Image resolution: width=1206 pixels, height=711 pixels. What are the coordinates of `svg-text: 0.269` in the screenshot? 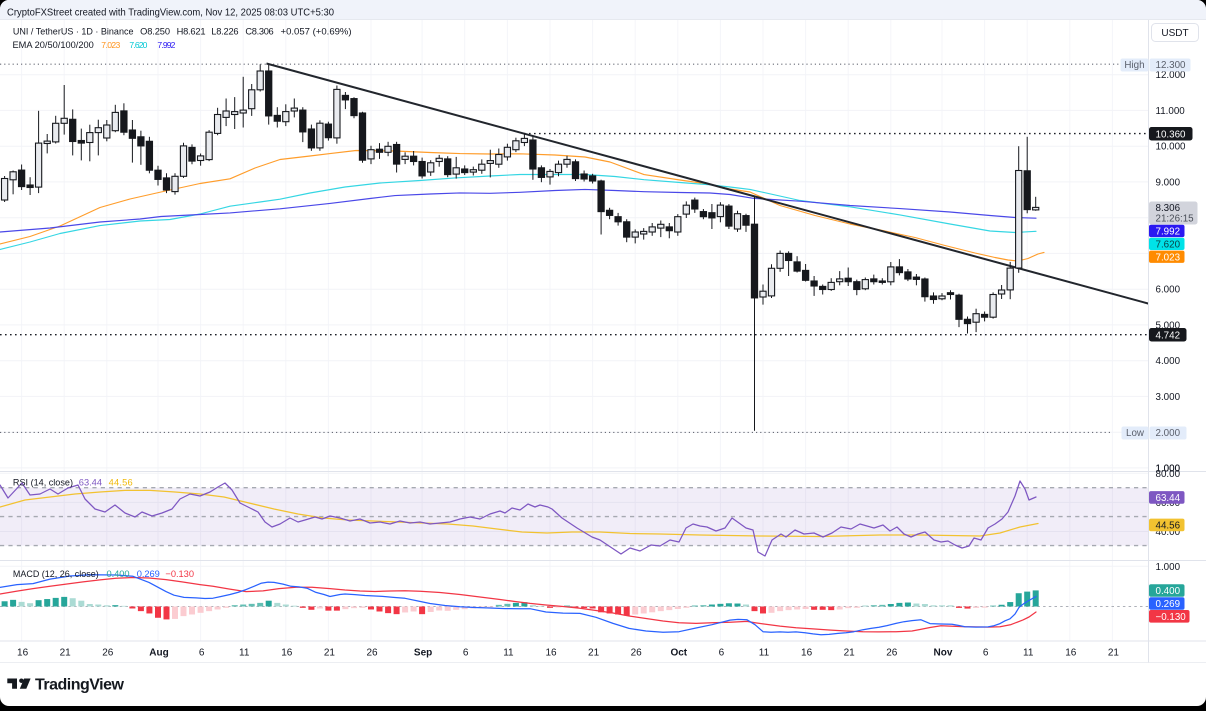 It's located at (1168, 604).